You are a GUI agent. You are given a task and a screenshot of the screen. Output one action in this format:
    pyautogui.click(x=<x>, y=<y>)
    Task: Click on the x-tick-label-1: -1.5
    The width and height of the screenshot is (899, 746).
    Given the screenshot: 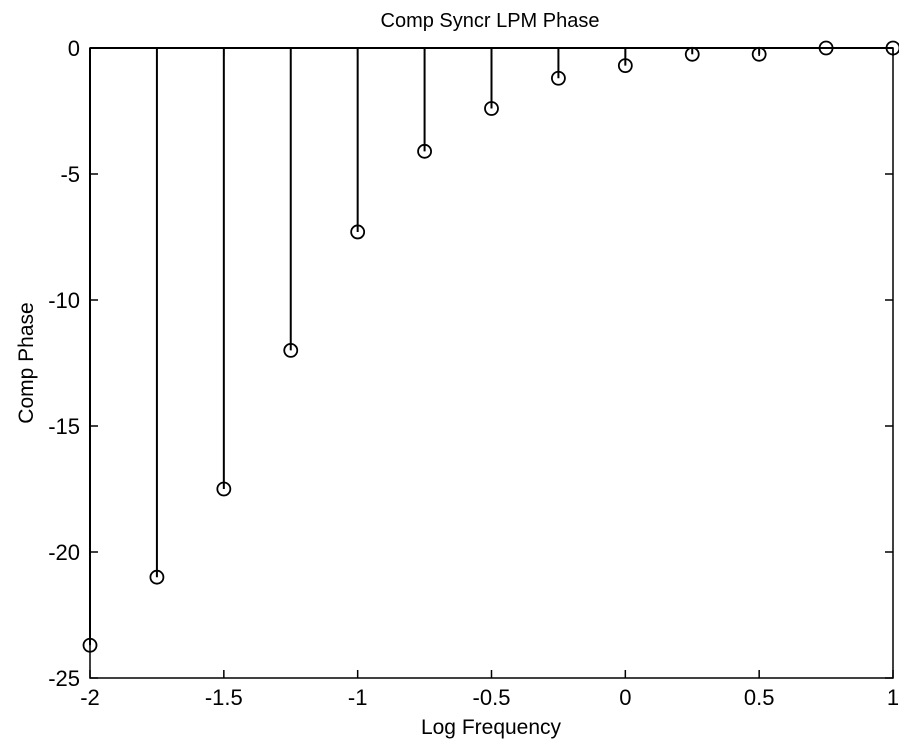 What is the action you would take?
    pyautogui.click(x=224, y=697)
    